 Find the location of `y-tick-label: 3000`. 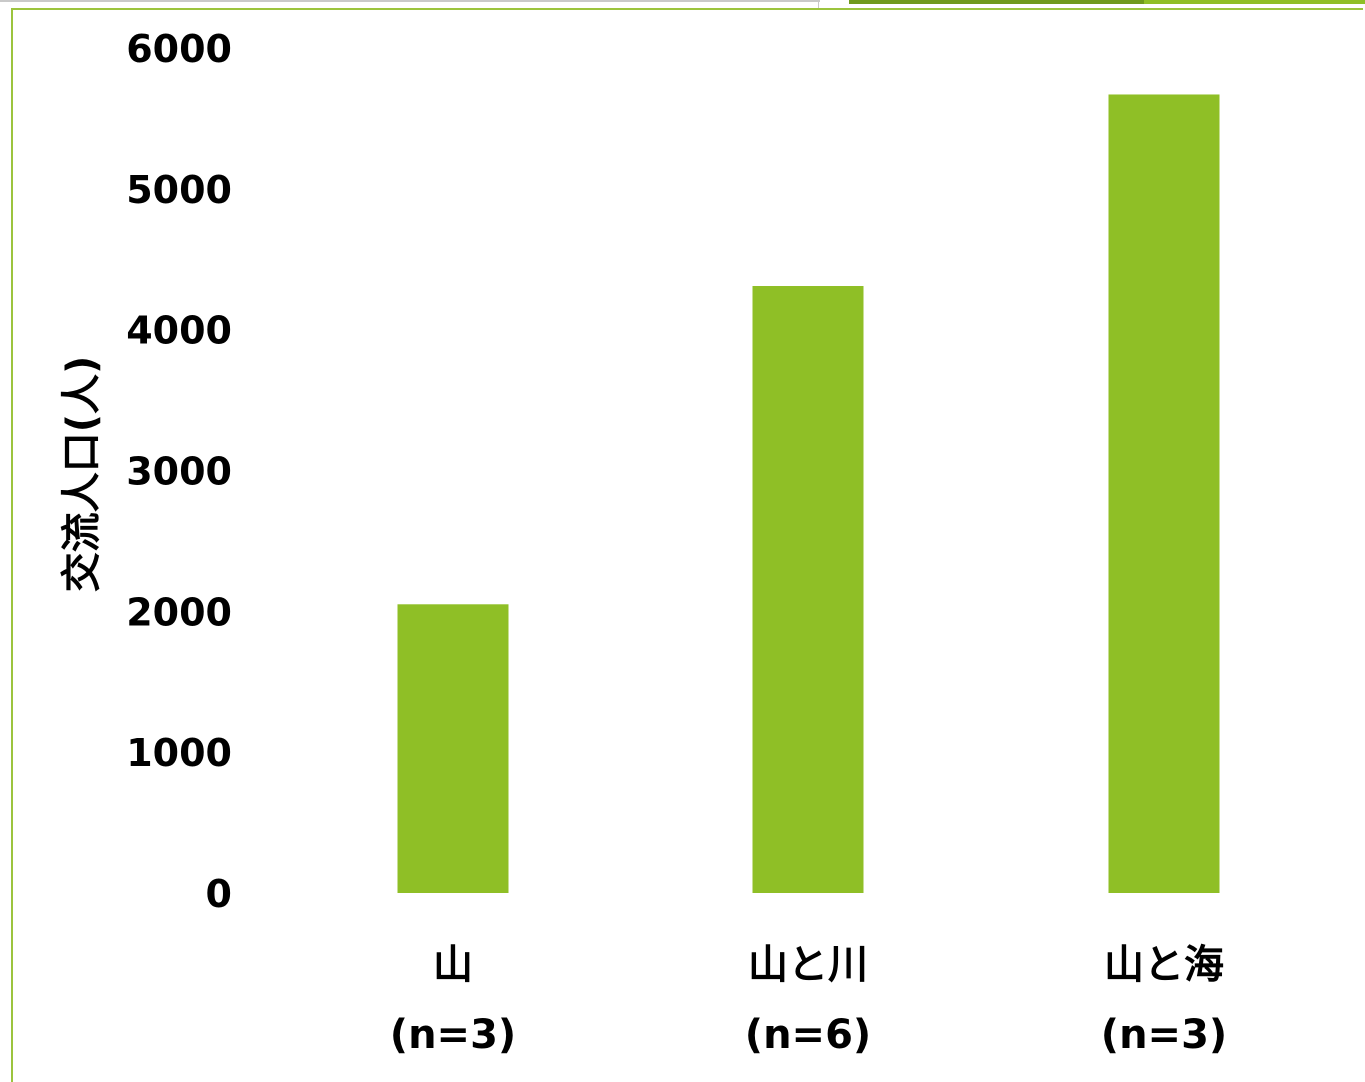

y-tick-label: 3000 is located at coordinates (179, 472).